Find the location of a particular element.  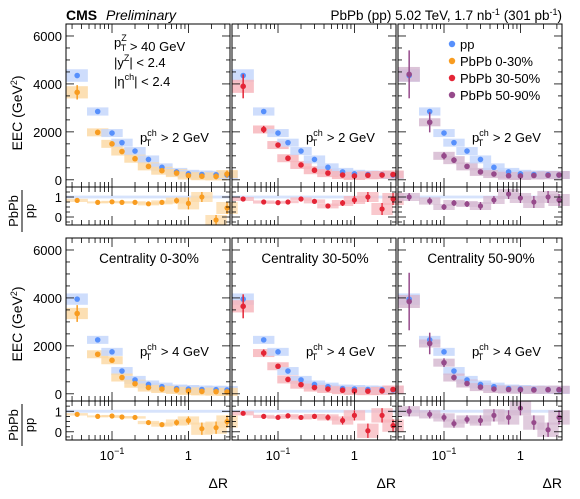

y-tick-label: 4000 is located at coordinates (47, 84).